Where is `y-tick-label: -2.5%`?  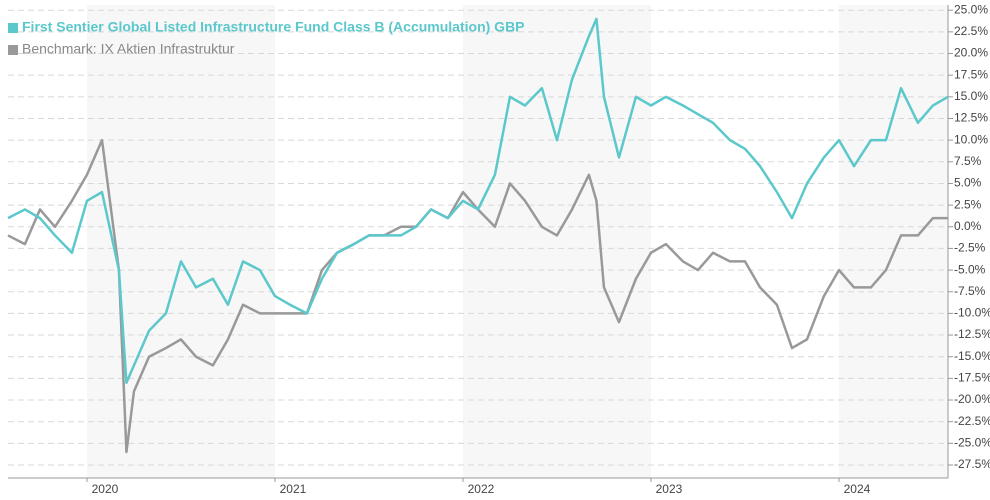
y-tick-label: -2.5% is located at coordinates (970, 248).